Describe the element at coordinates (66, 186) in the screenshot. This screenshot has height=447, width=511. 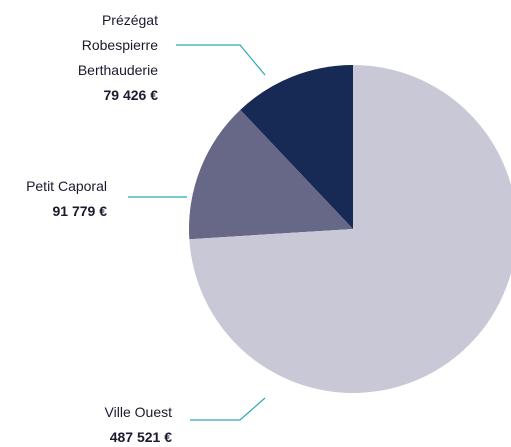
I see `category-label: Petit Caporal` at that location.